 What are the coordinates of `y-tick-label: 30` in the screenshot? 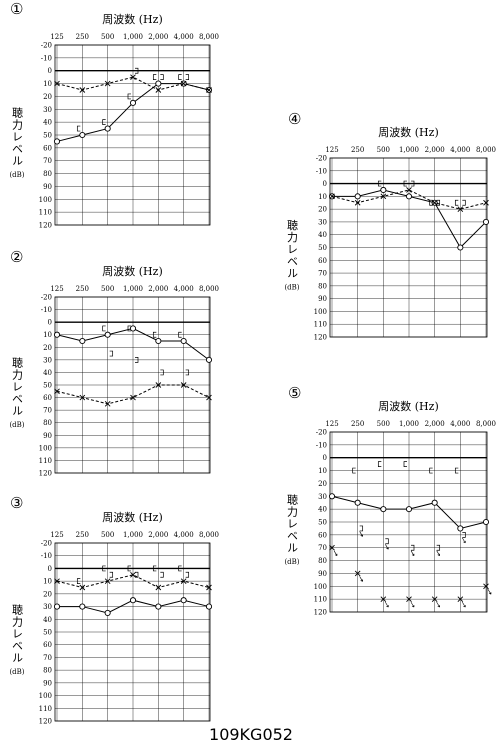 It's located at (47, 360).